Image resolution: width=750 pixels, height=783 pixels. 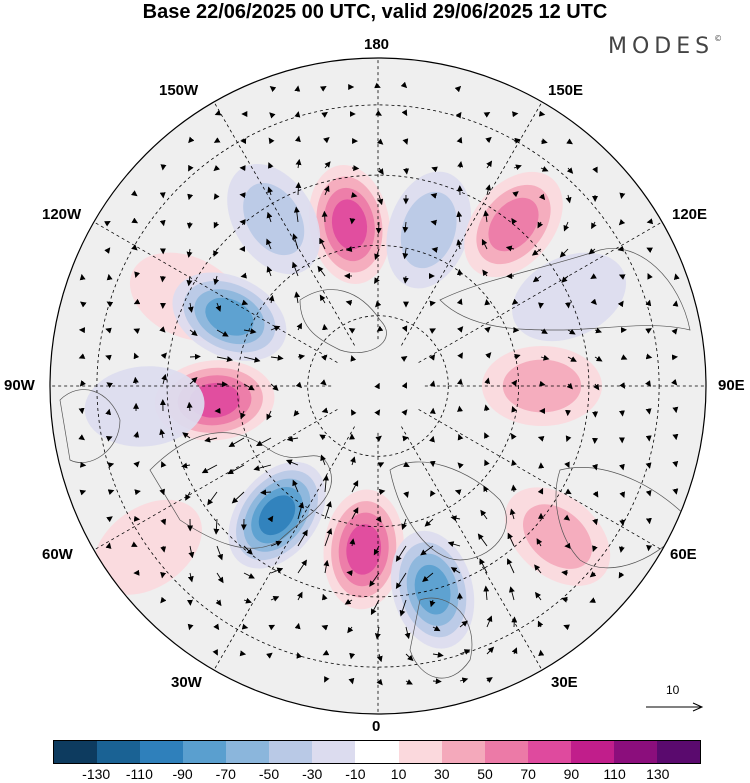 What do you see at coordinates (485, 774) in the screenshot?
I see `colorbar-tick-label: 50` at bounding box center [485, 774].